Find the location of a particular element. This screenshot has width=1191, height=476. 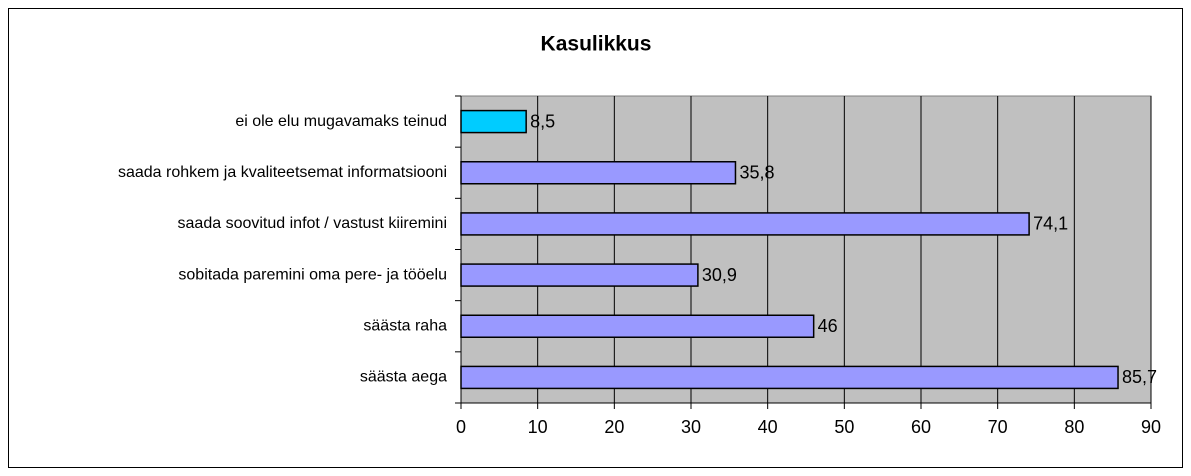

x-tick-label: 30 is located at coordinates (691, 427).